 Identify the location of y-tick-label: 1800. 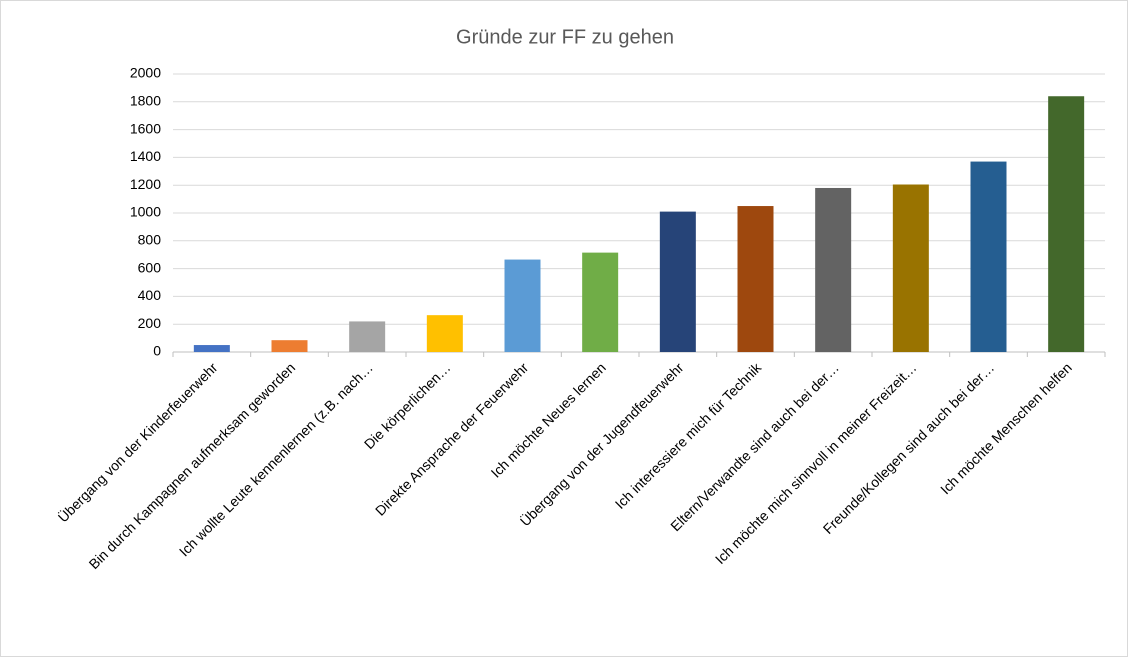
(145, 101).